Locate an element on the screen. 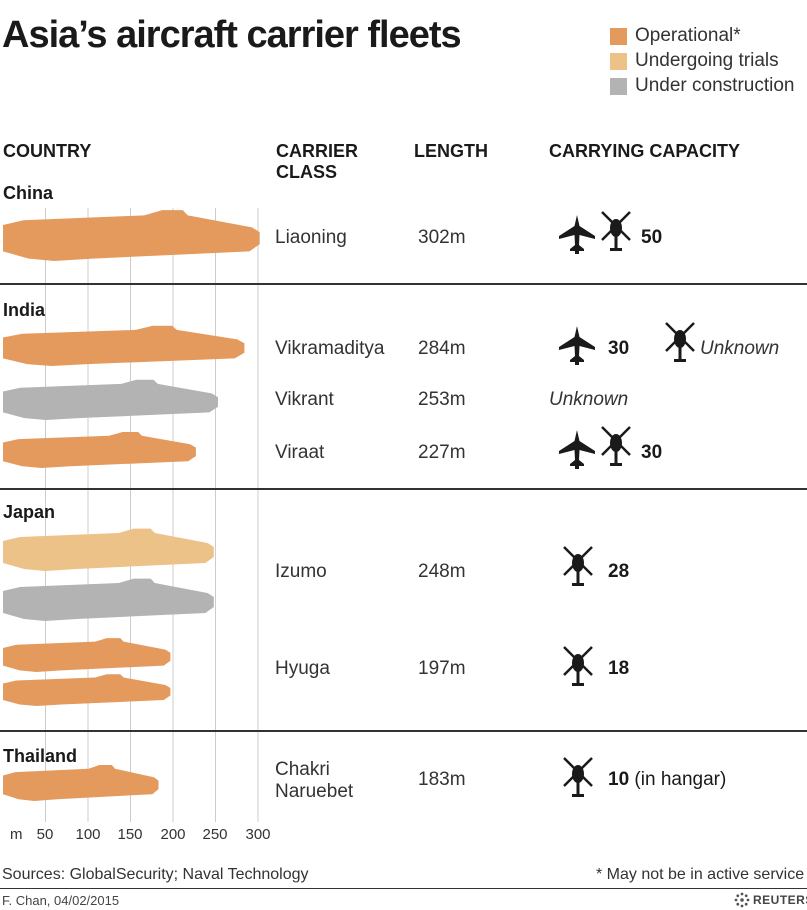  capacity-unknown-vikramaditya: Unknown is located at coordinates (740, 348).